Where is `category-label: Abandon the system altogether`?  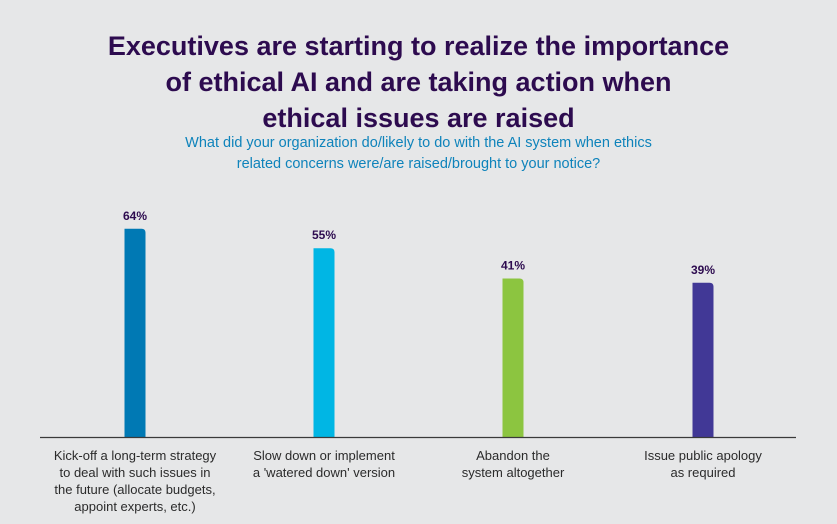 category-label: Abandon the system altogether is located at coordinates (513, 464).